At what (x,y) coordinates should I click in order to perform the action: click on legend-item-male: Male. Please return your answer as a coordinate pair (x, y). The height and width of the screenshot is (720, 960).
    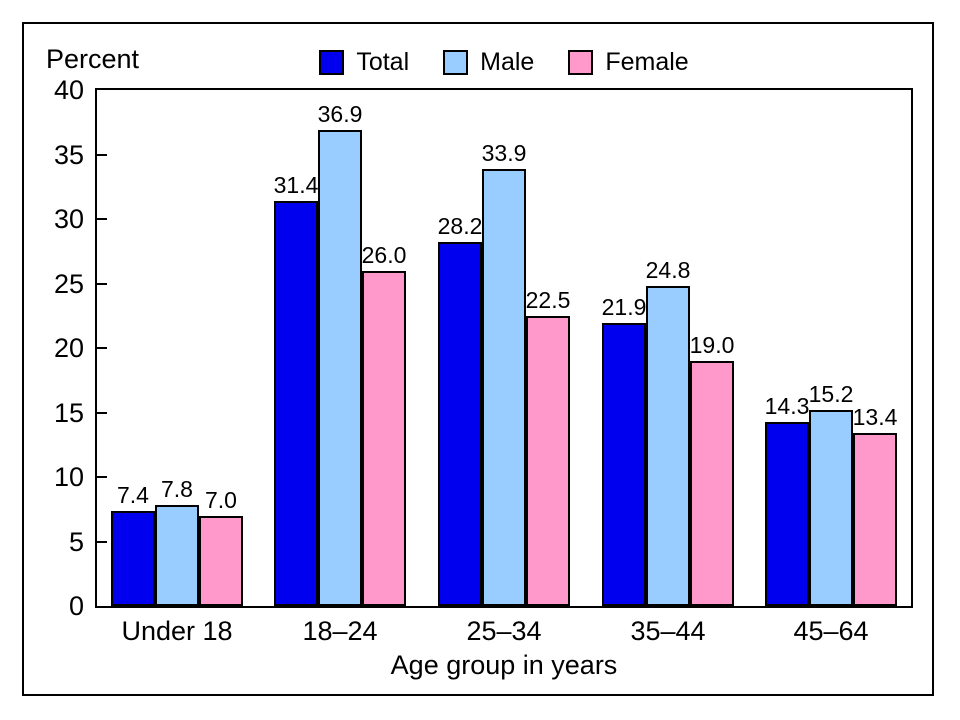
    Looking at the image, I should click on (488, 62).